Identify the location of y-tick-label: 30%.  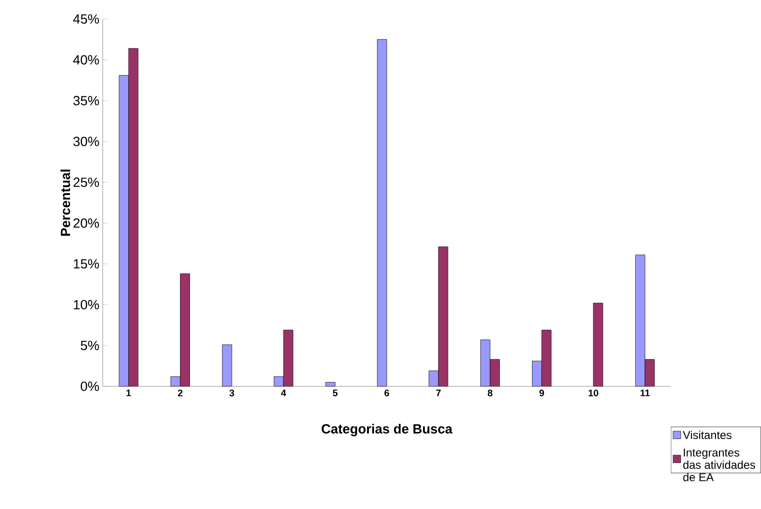
(86, 141).